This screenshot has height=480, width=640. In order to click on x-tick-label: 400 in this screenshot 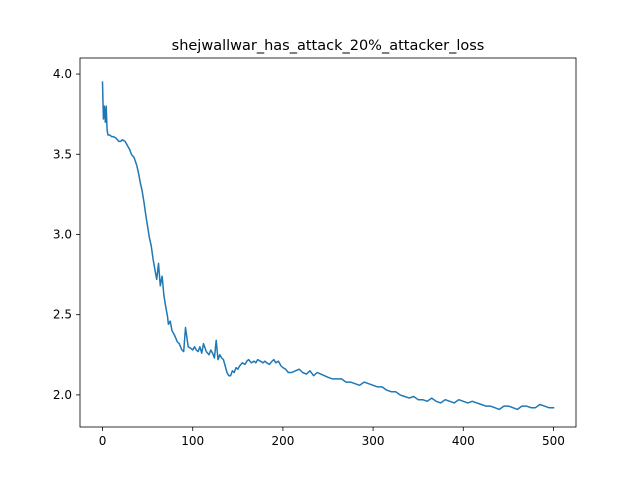, I will do `click(463, 441)`.